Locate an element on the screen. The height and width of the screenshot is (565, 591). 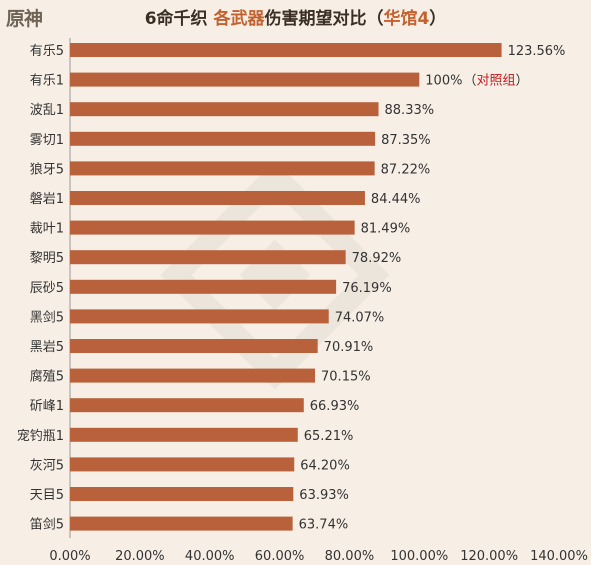
data-label: 88.33% is located at coordinates (410, 110).